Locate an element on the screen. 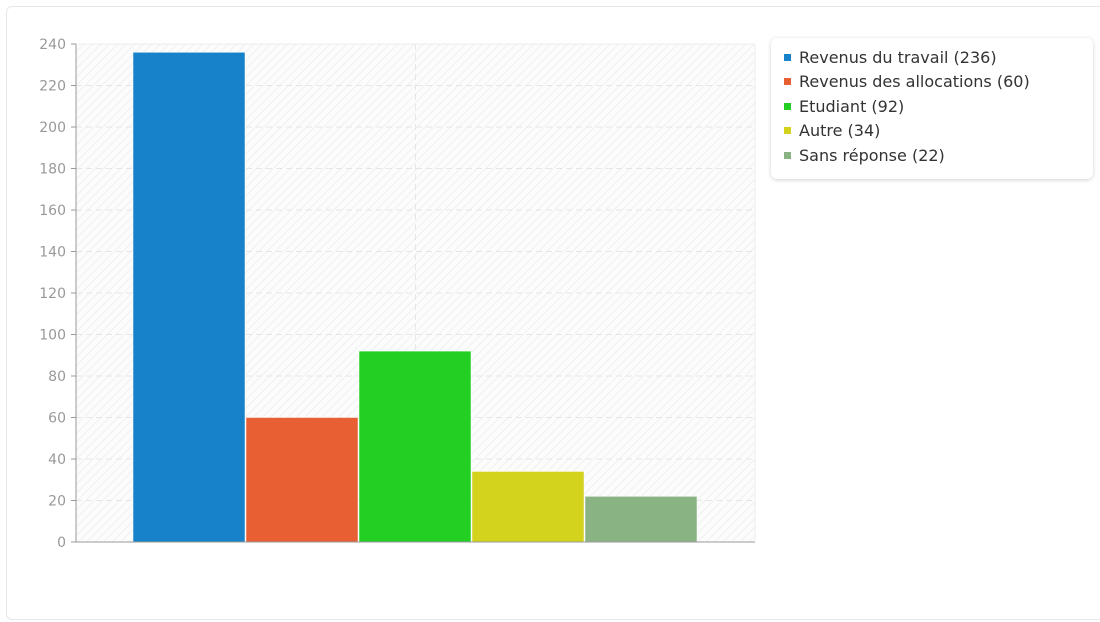 The width and height of the screenshot is (1100, 622). legend-label: Etudiant (92) is located at coordinates (852, 106).